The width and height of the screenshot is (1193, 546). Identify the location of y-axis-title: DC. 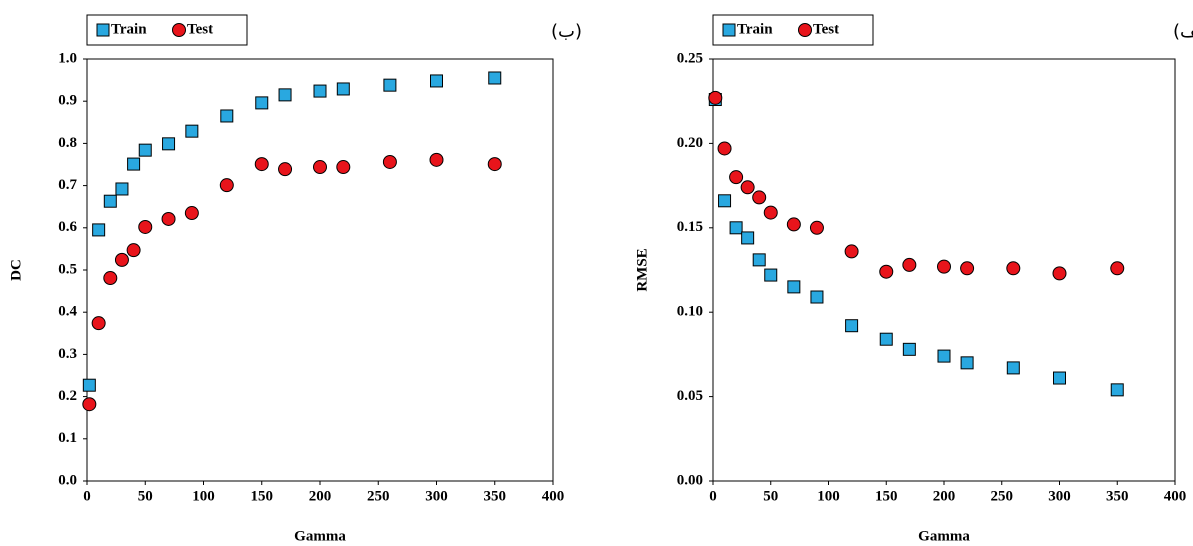
(16, 270).